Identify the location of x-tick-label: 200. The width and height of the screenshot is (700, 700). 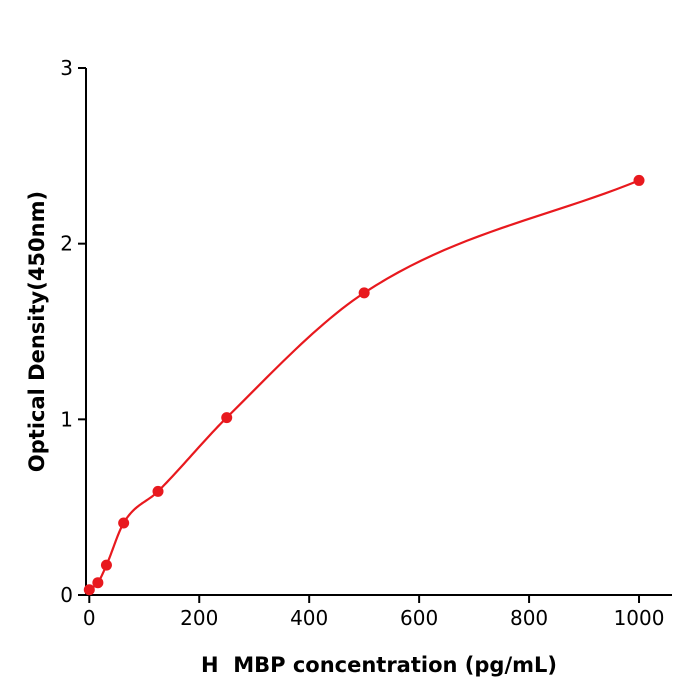
(199, 618).